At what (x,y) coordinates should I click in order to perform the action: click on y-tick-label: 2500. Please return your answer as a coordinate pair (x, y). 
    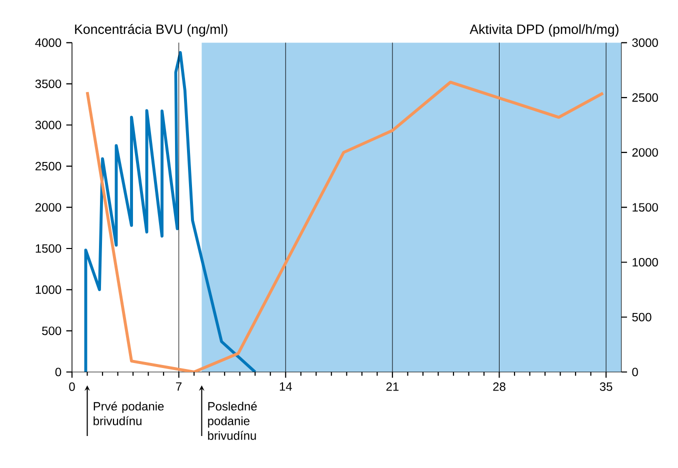
    Looking at the image, I should click on (49, 166).